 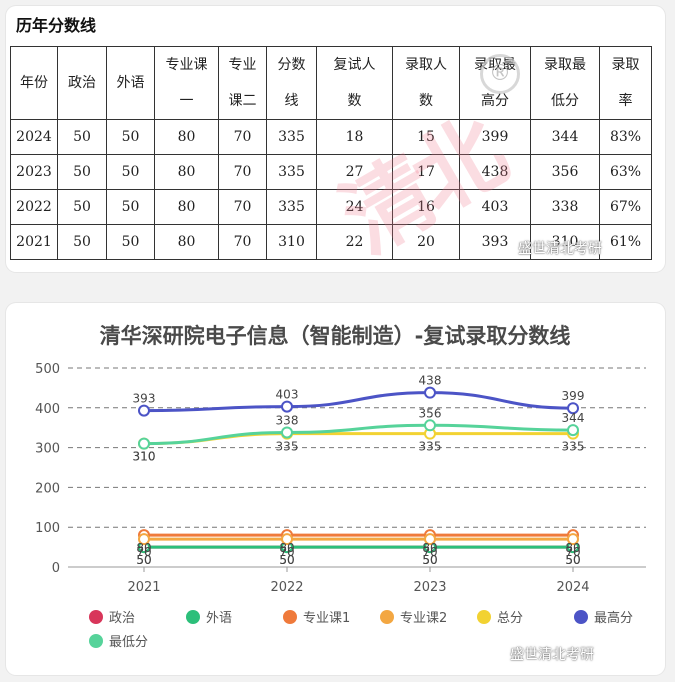 What do you see at coordinates (510, 618) in the screenshot?
I see `legend-label: 总分` at bounding box center [510, 618].